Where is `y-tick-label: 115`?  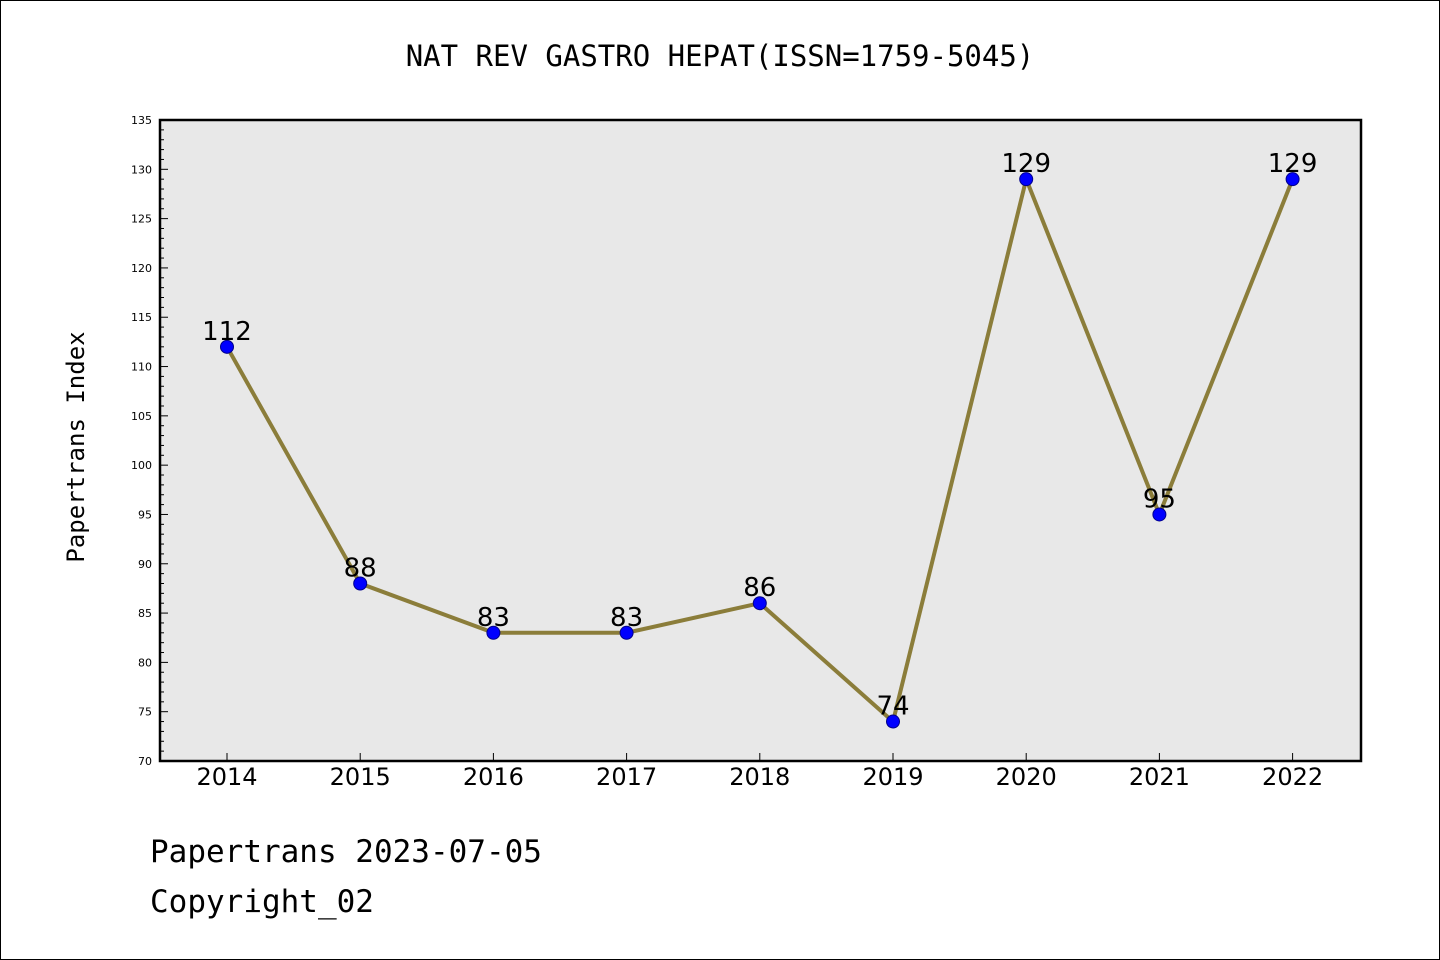
y-tick-label: 115 is located at coordinates (141, 317).